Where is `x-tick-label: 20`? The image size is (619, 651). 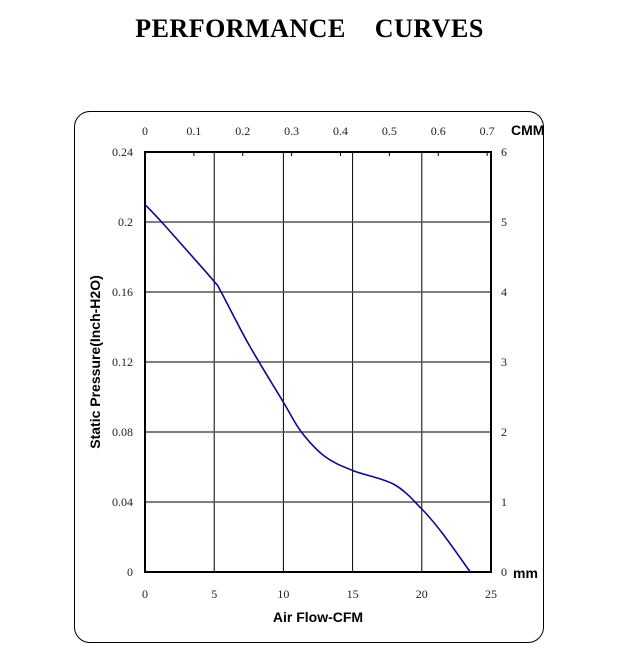 x-tick-label: 20 is located at coordinates (422, 594).